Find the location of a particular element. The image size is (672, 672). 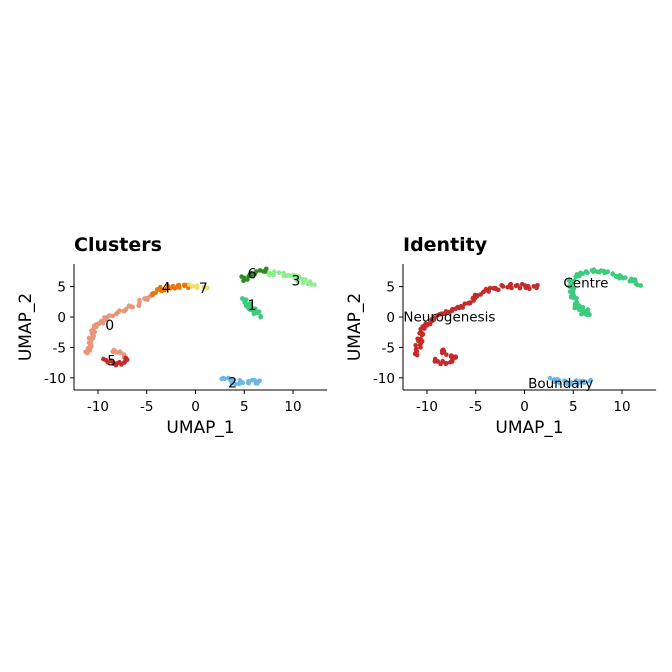

group-label: 7 is located at coordinates (203, 289).